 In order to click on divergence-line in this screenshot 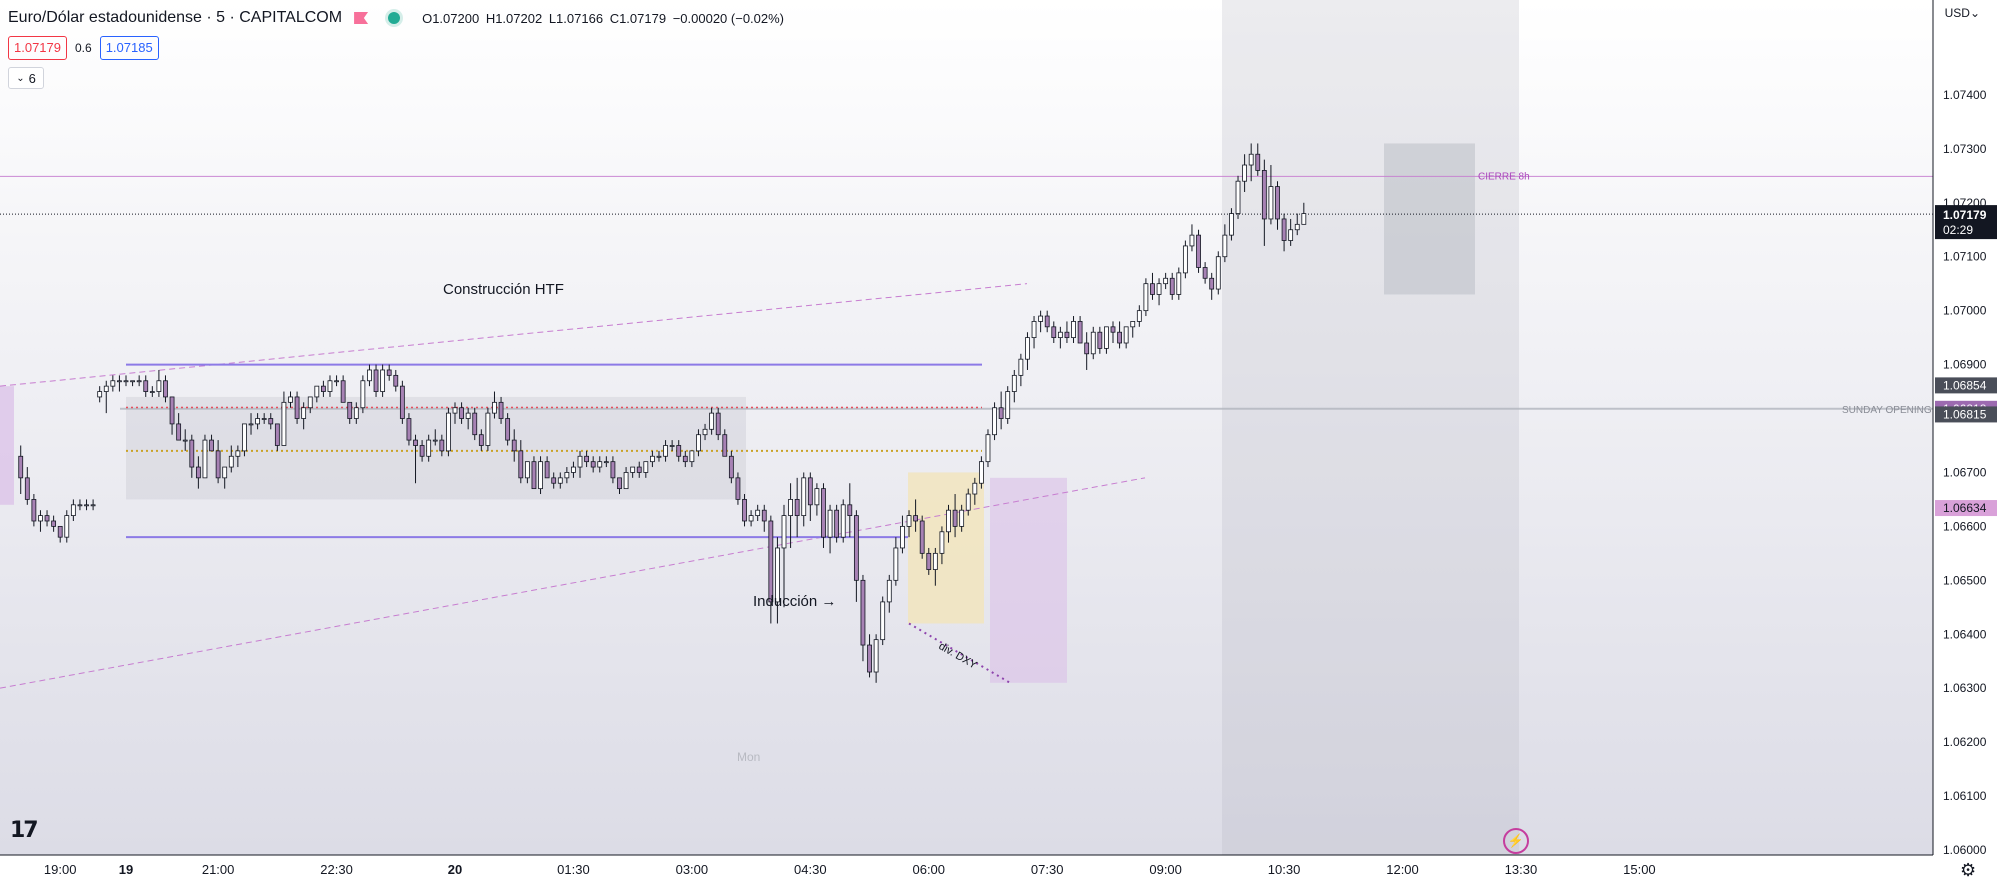, I will do `click(959, 653)`.